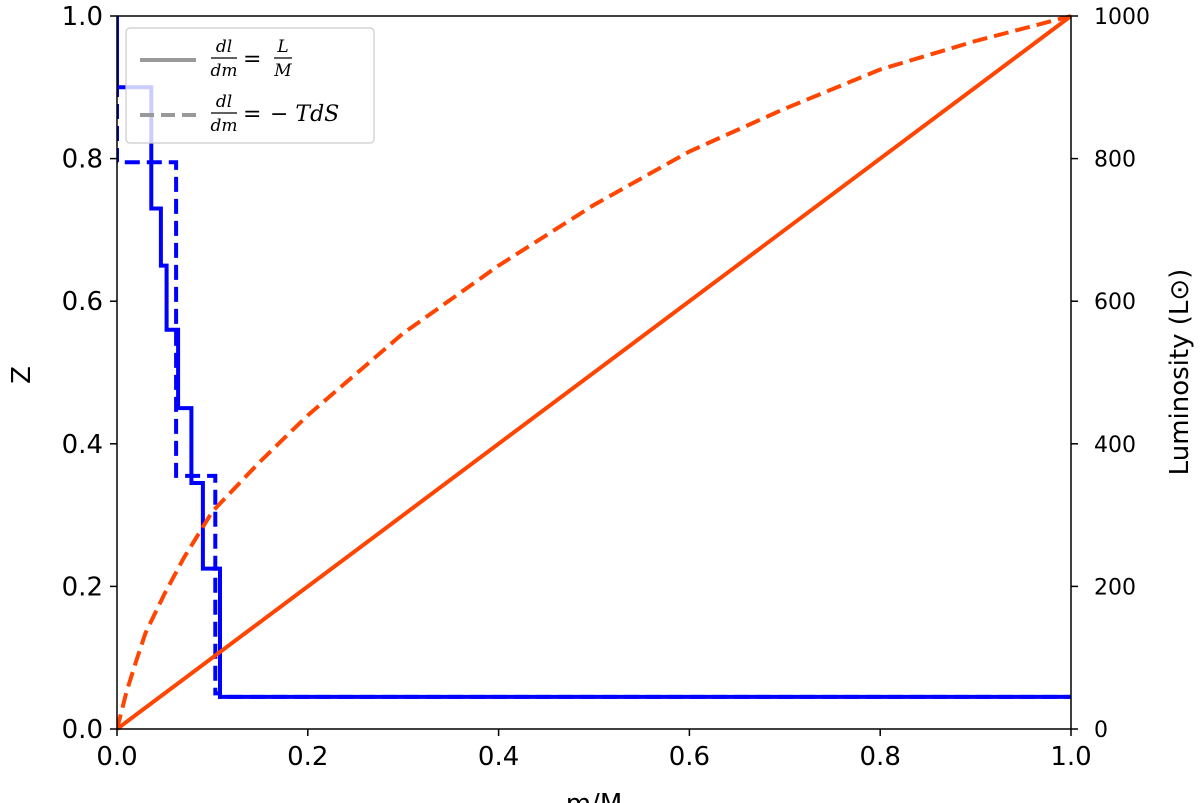 This screenshot has height=803, width=1200. I want to click on x-tick-label: 0.8, so click(880, 757).